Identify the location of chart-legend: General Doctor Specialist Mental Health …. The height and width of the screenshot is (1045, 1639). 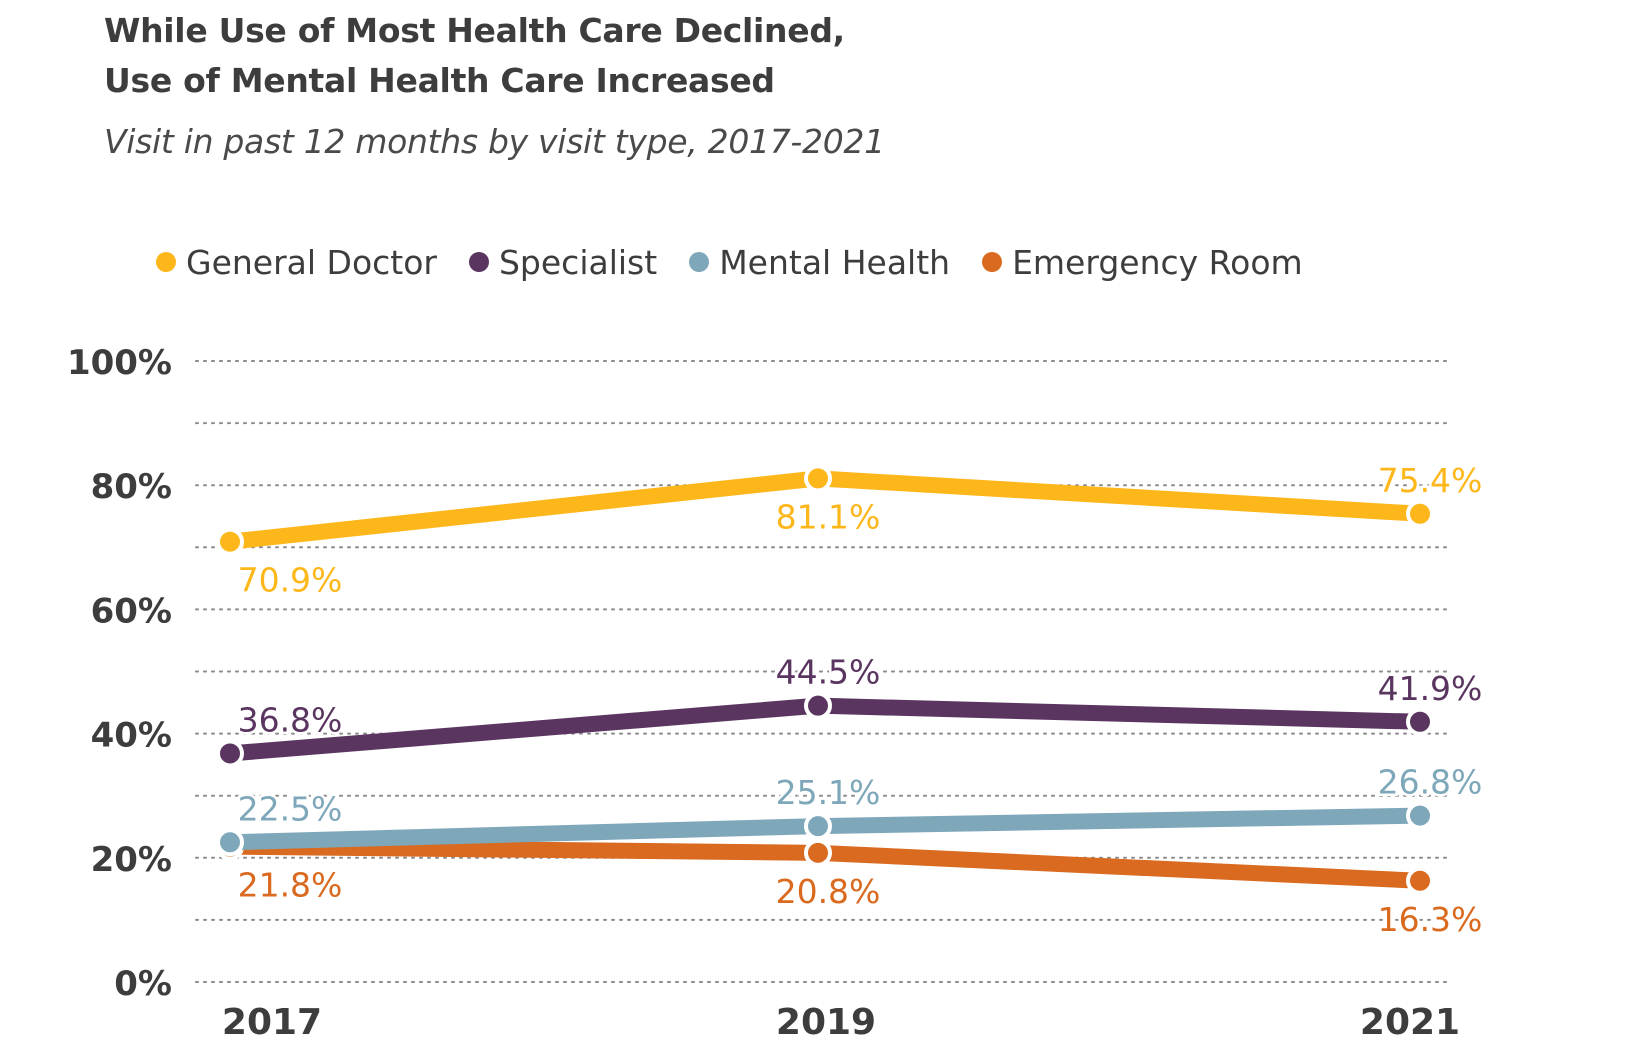
(745, 262).